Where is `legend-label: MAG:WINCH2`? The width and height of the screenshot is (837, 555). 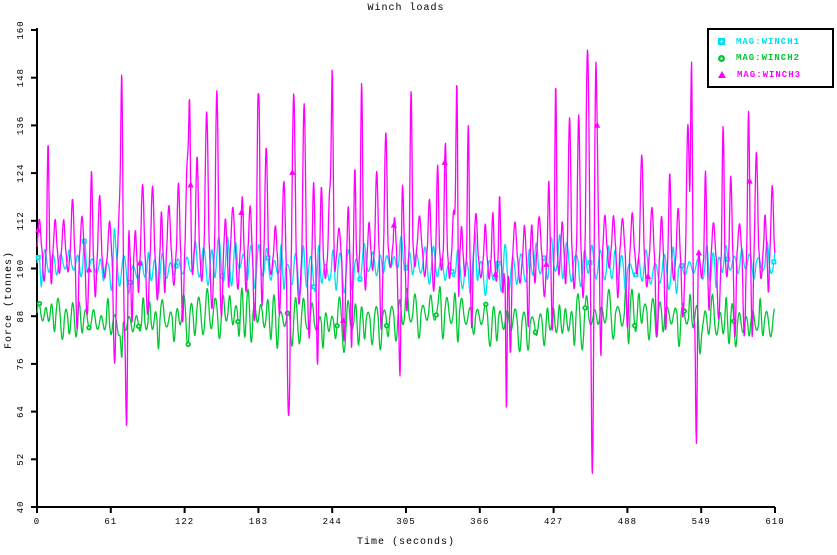 legend-label: MAG:WINCH2 is located at coordinates (768, 58).